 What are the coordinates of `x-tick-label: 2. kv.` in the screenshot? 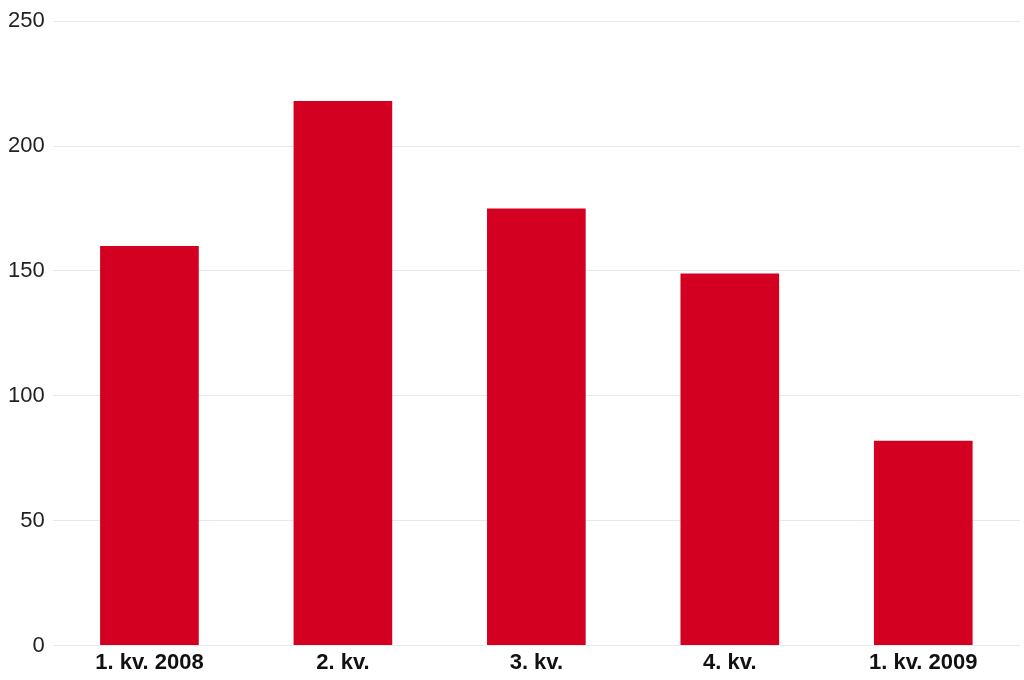 It's located at (343, 661).